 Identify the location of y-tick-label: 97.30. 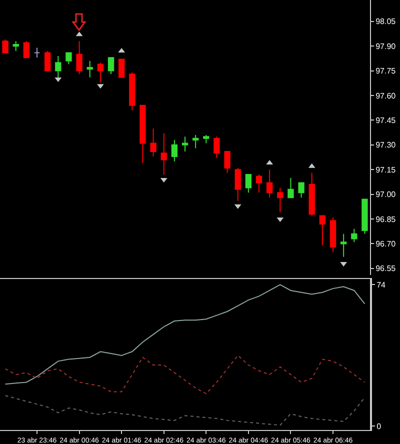
(386, 145).